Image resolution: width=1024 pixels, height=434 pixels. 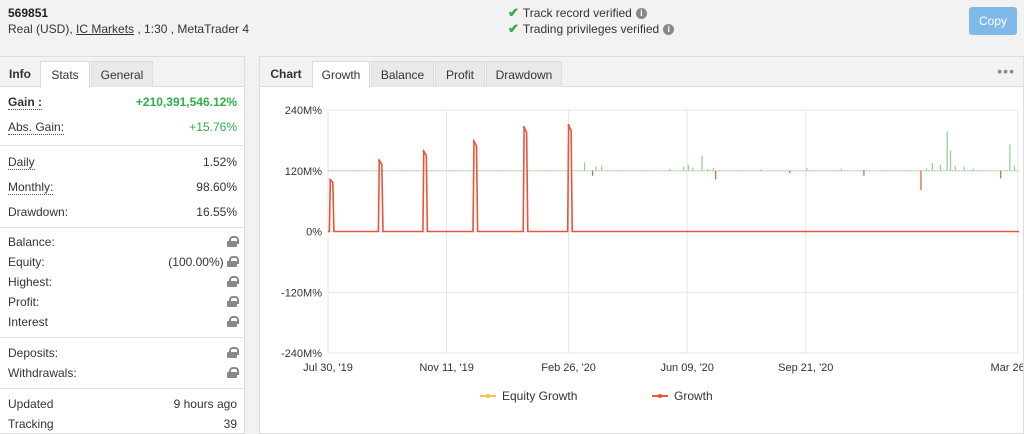 I want to click on track-verified: ✔ Track record verified i, so click(x=577, y=13).